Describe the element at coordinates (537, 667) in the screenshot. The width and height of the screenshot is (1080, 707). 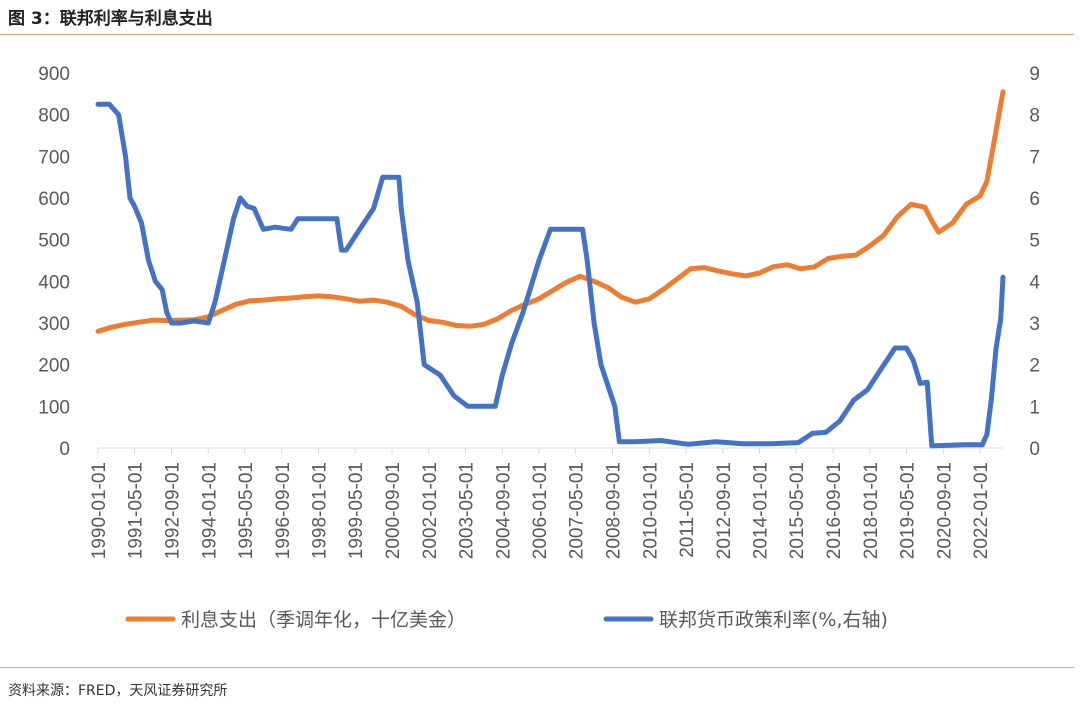
I see `bottom-divider` at that location.